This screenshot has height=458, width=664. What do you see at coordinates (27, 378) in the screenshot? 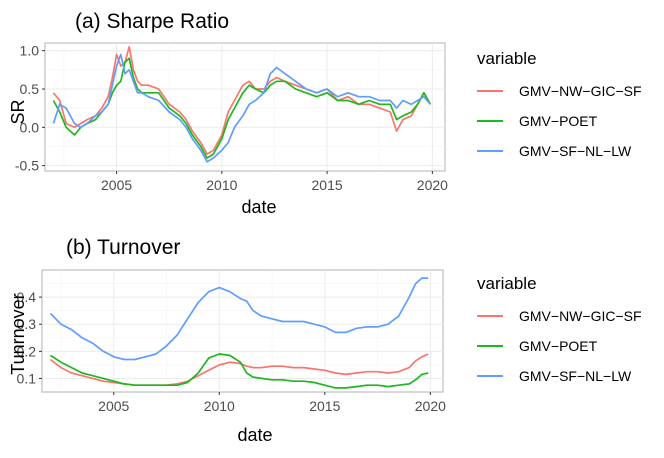
I see `y-tick-label: 0.1` at bounding box center [27, 378].